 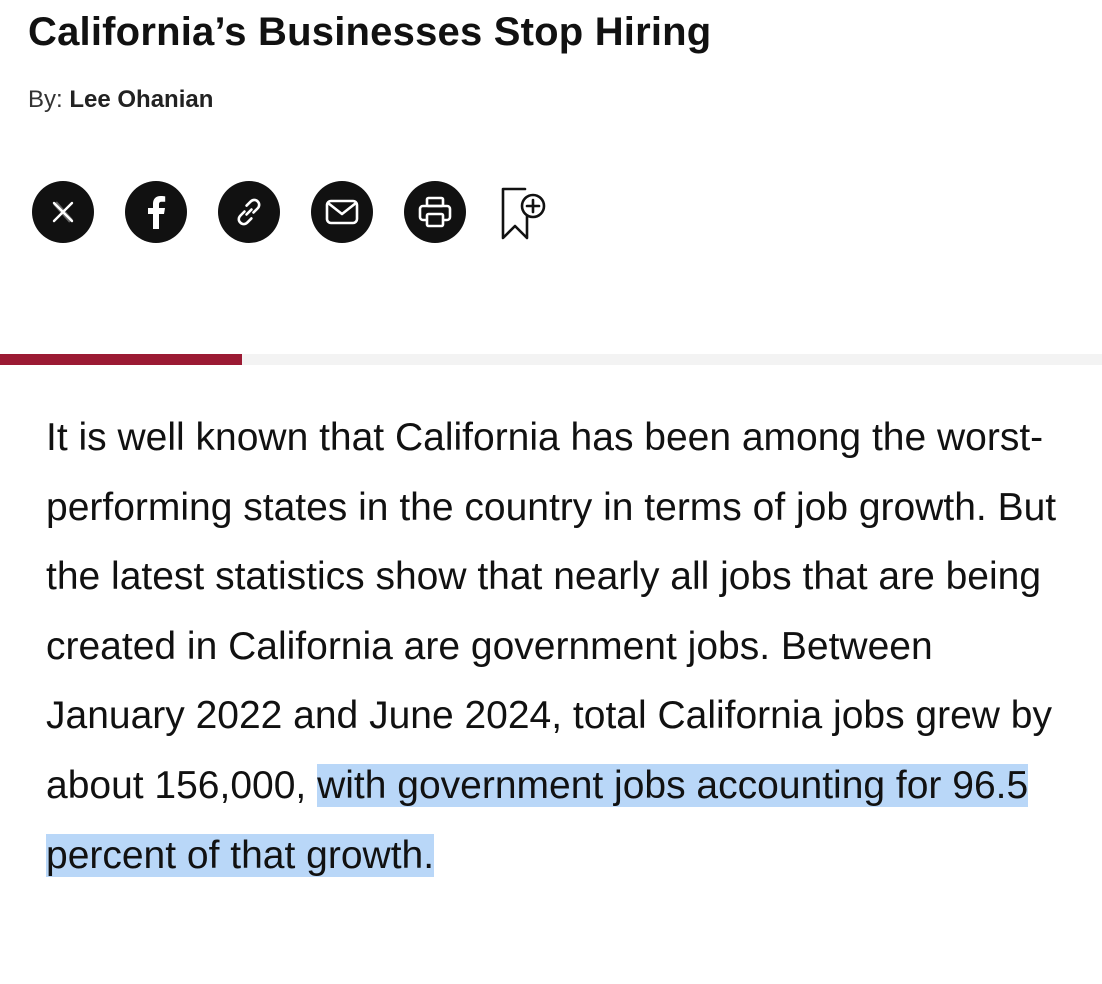 I want to click on bookmark-add-icon, so click(x=523, y=213).